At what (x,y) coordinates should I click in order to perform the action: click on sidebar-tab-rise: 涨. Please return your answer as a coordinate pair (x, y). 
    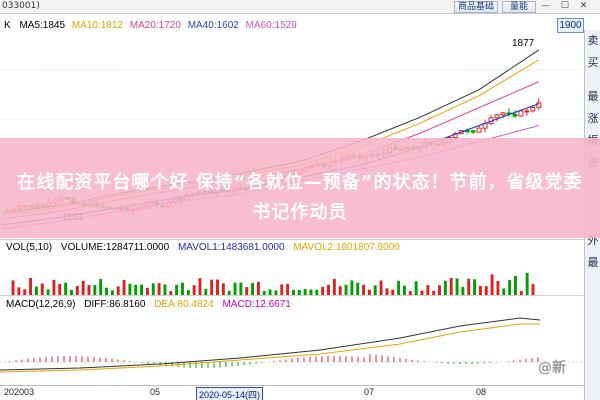
    Looking at the image, I should click on (593, 118).